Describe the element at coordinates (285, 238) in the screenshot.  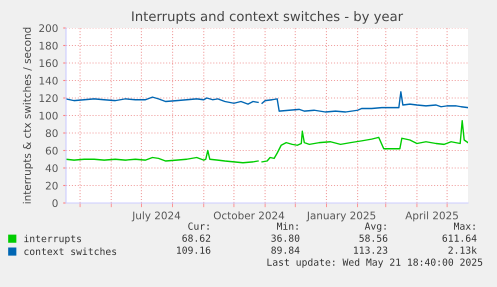
I see `text: 36.80` at that location.